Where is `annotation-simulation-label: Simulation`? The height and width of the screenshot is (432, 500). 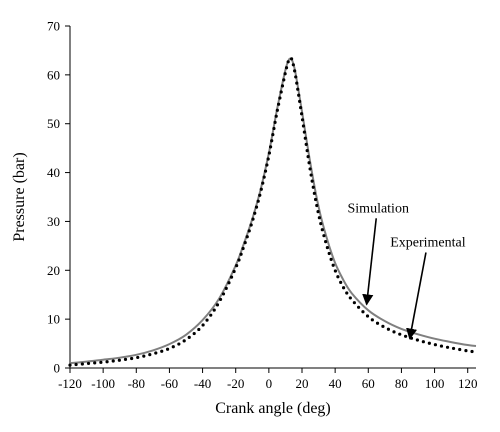 annotation-simulation-label: Simulation is located at coordinates (378, 208).